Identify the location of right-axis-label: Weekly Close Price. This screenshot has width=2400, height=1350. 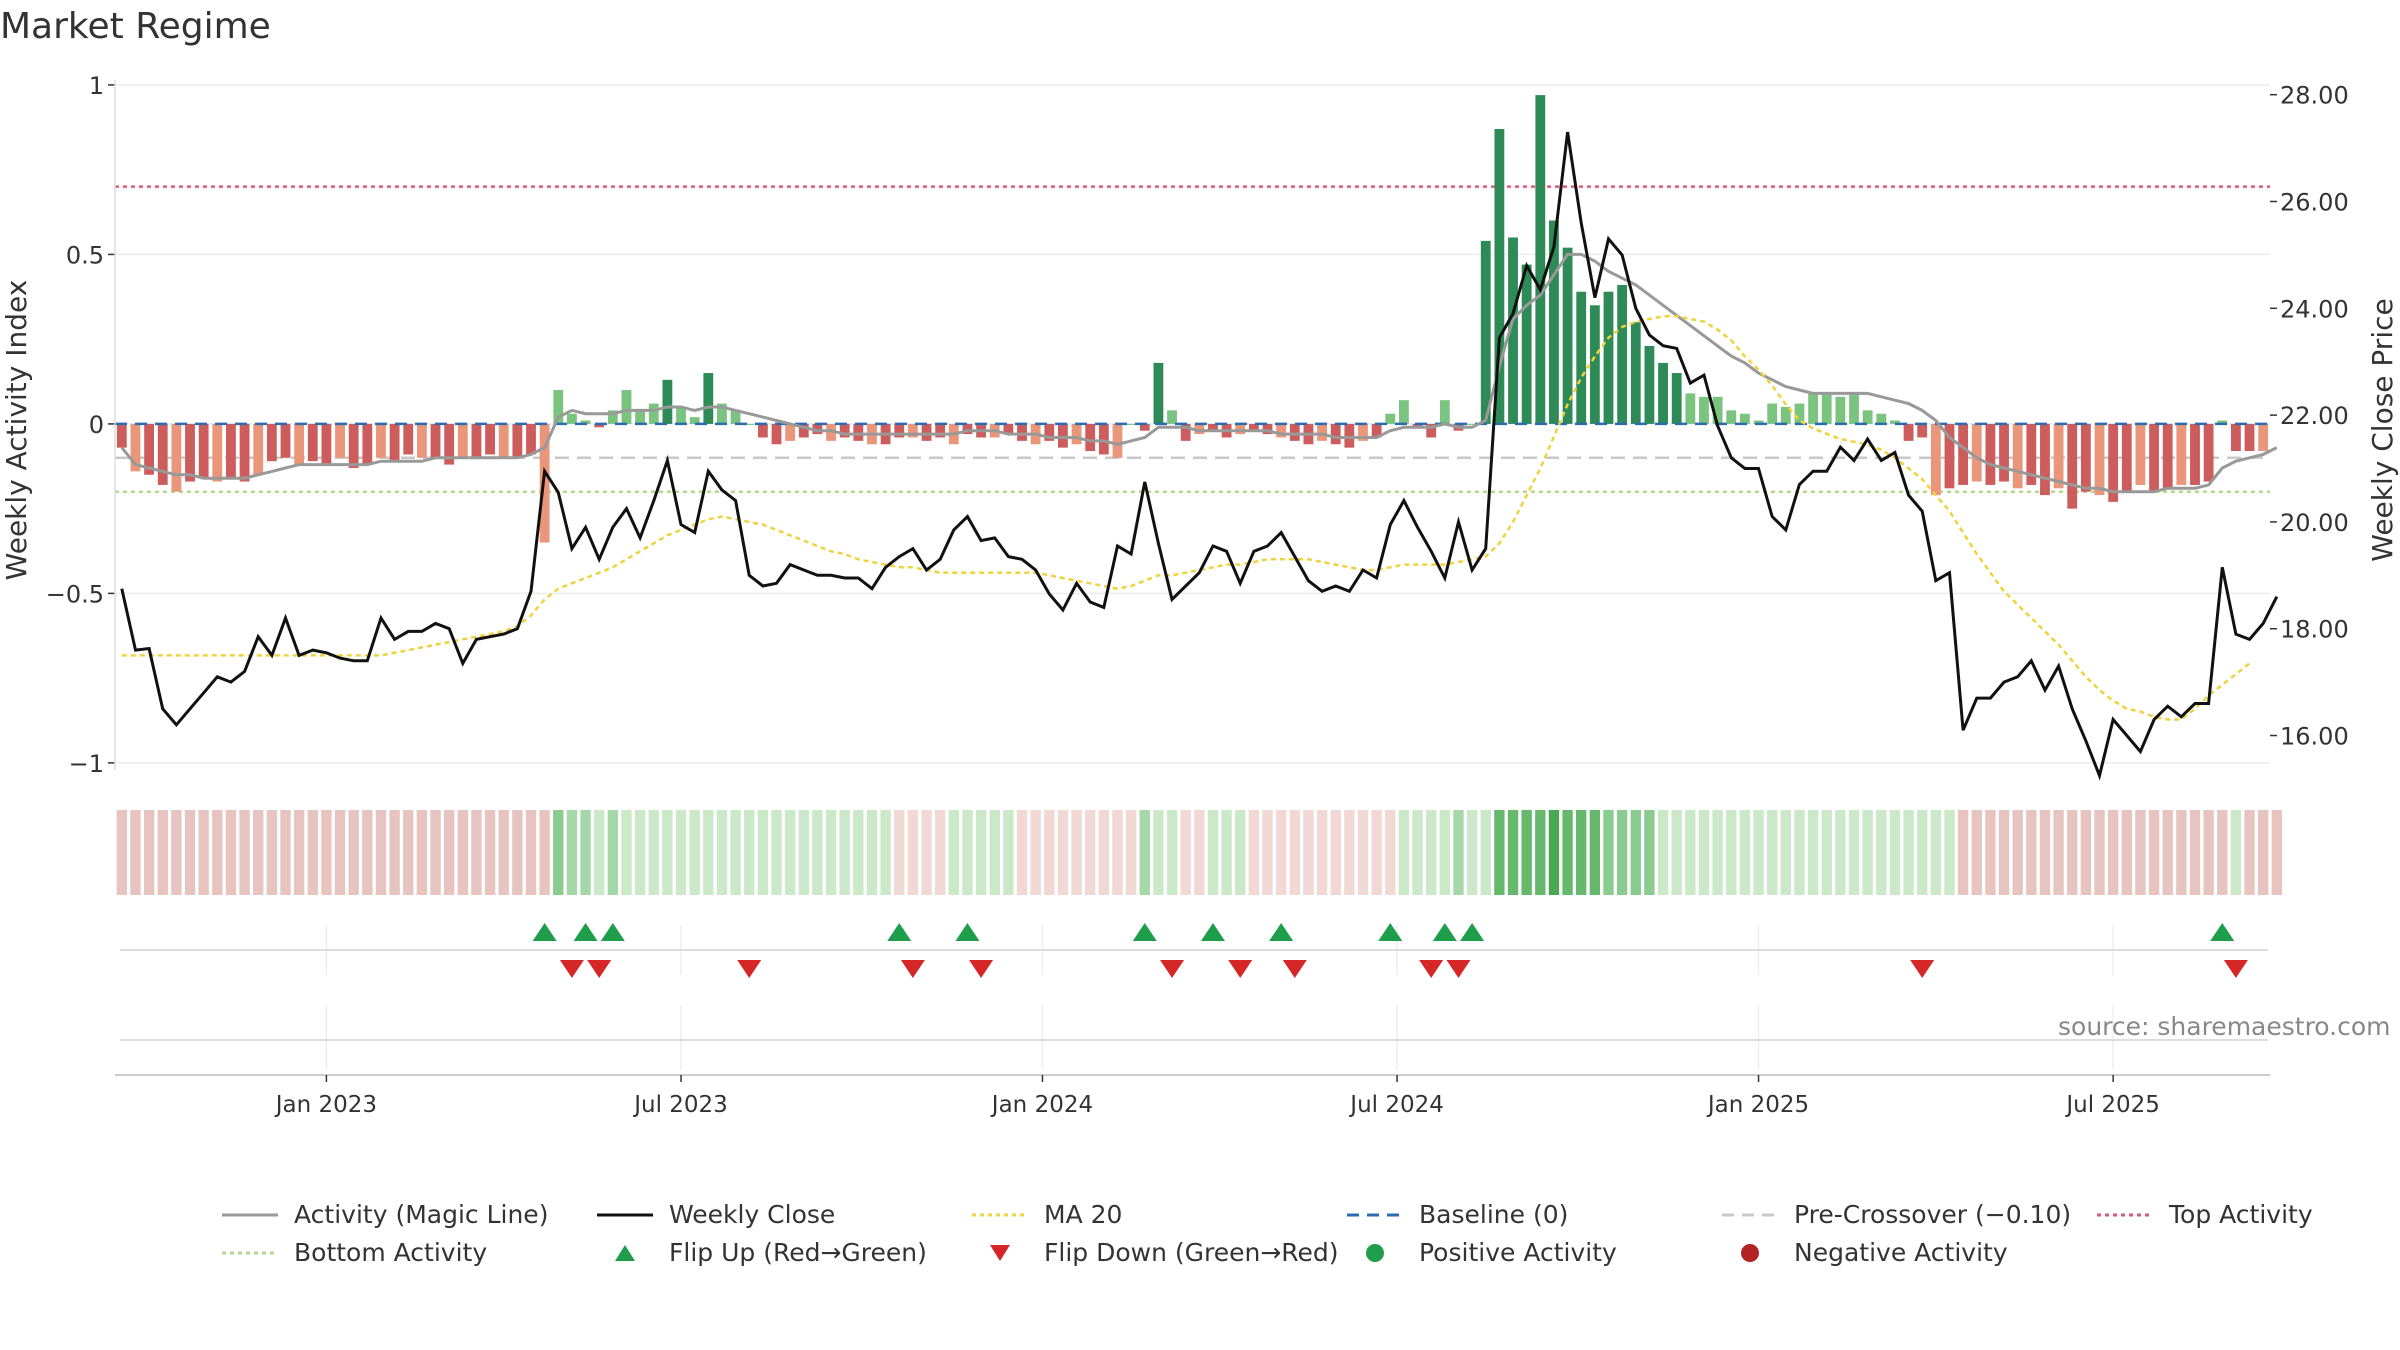
(2382, 429).